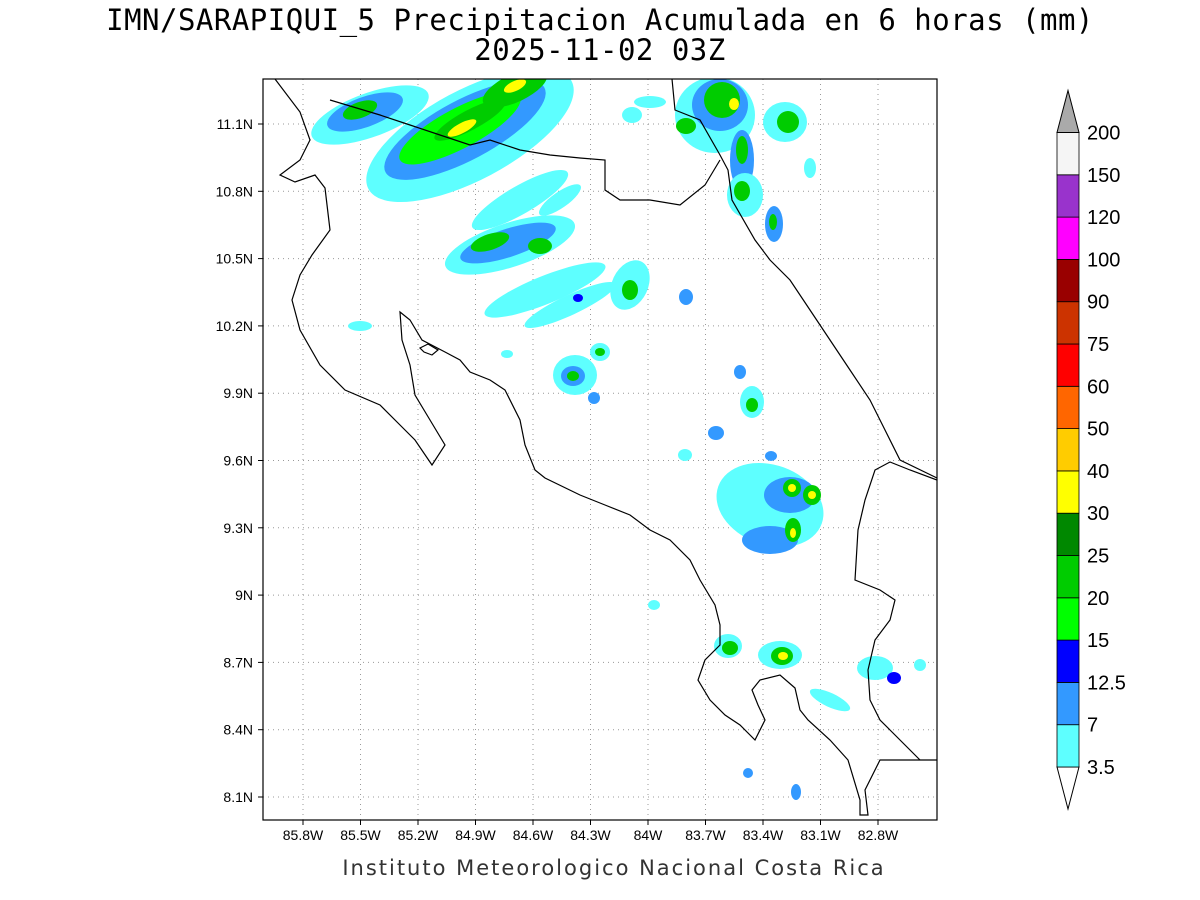 Image resolution: width=1200 pixels, height=900 pixels. Describe the element at coordinates (235, 124) in the screenshot. I see `y-tick-label: 11.1N` at that location.